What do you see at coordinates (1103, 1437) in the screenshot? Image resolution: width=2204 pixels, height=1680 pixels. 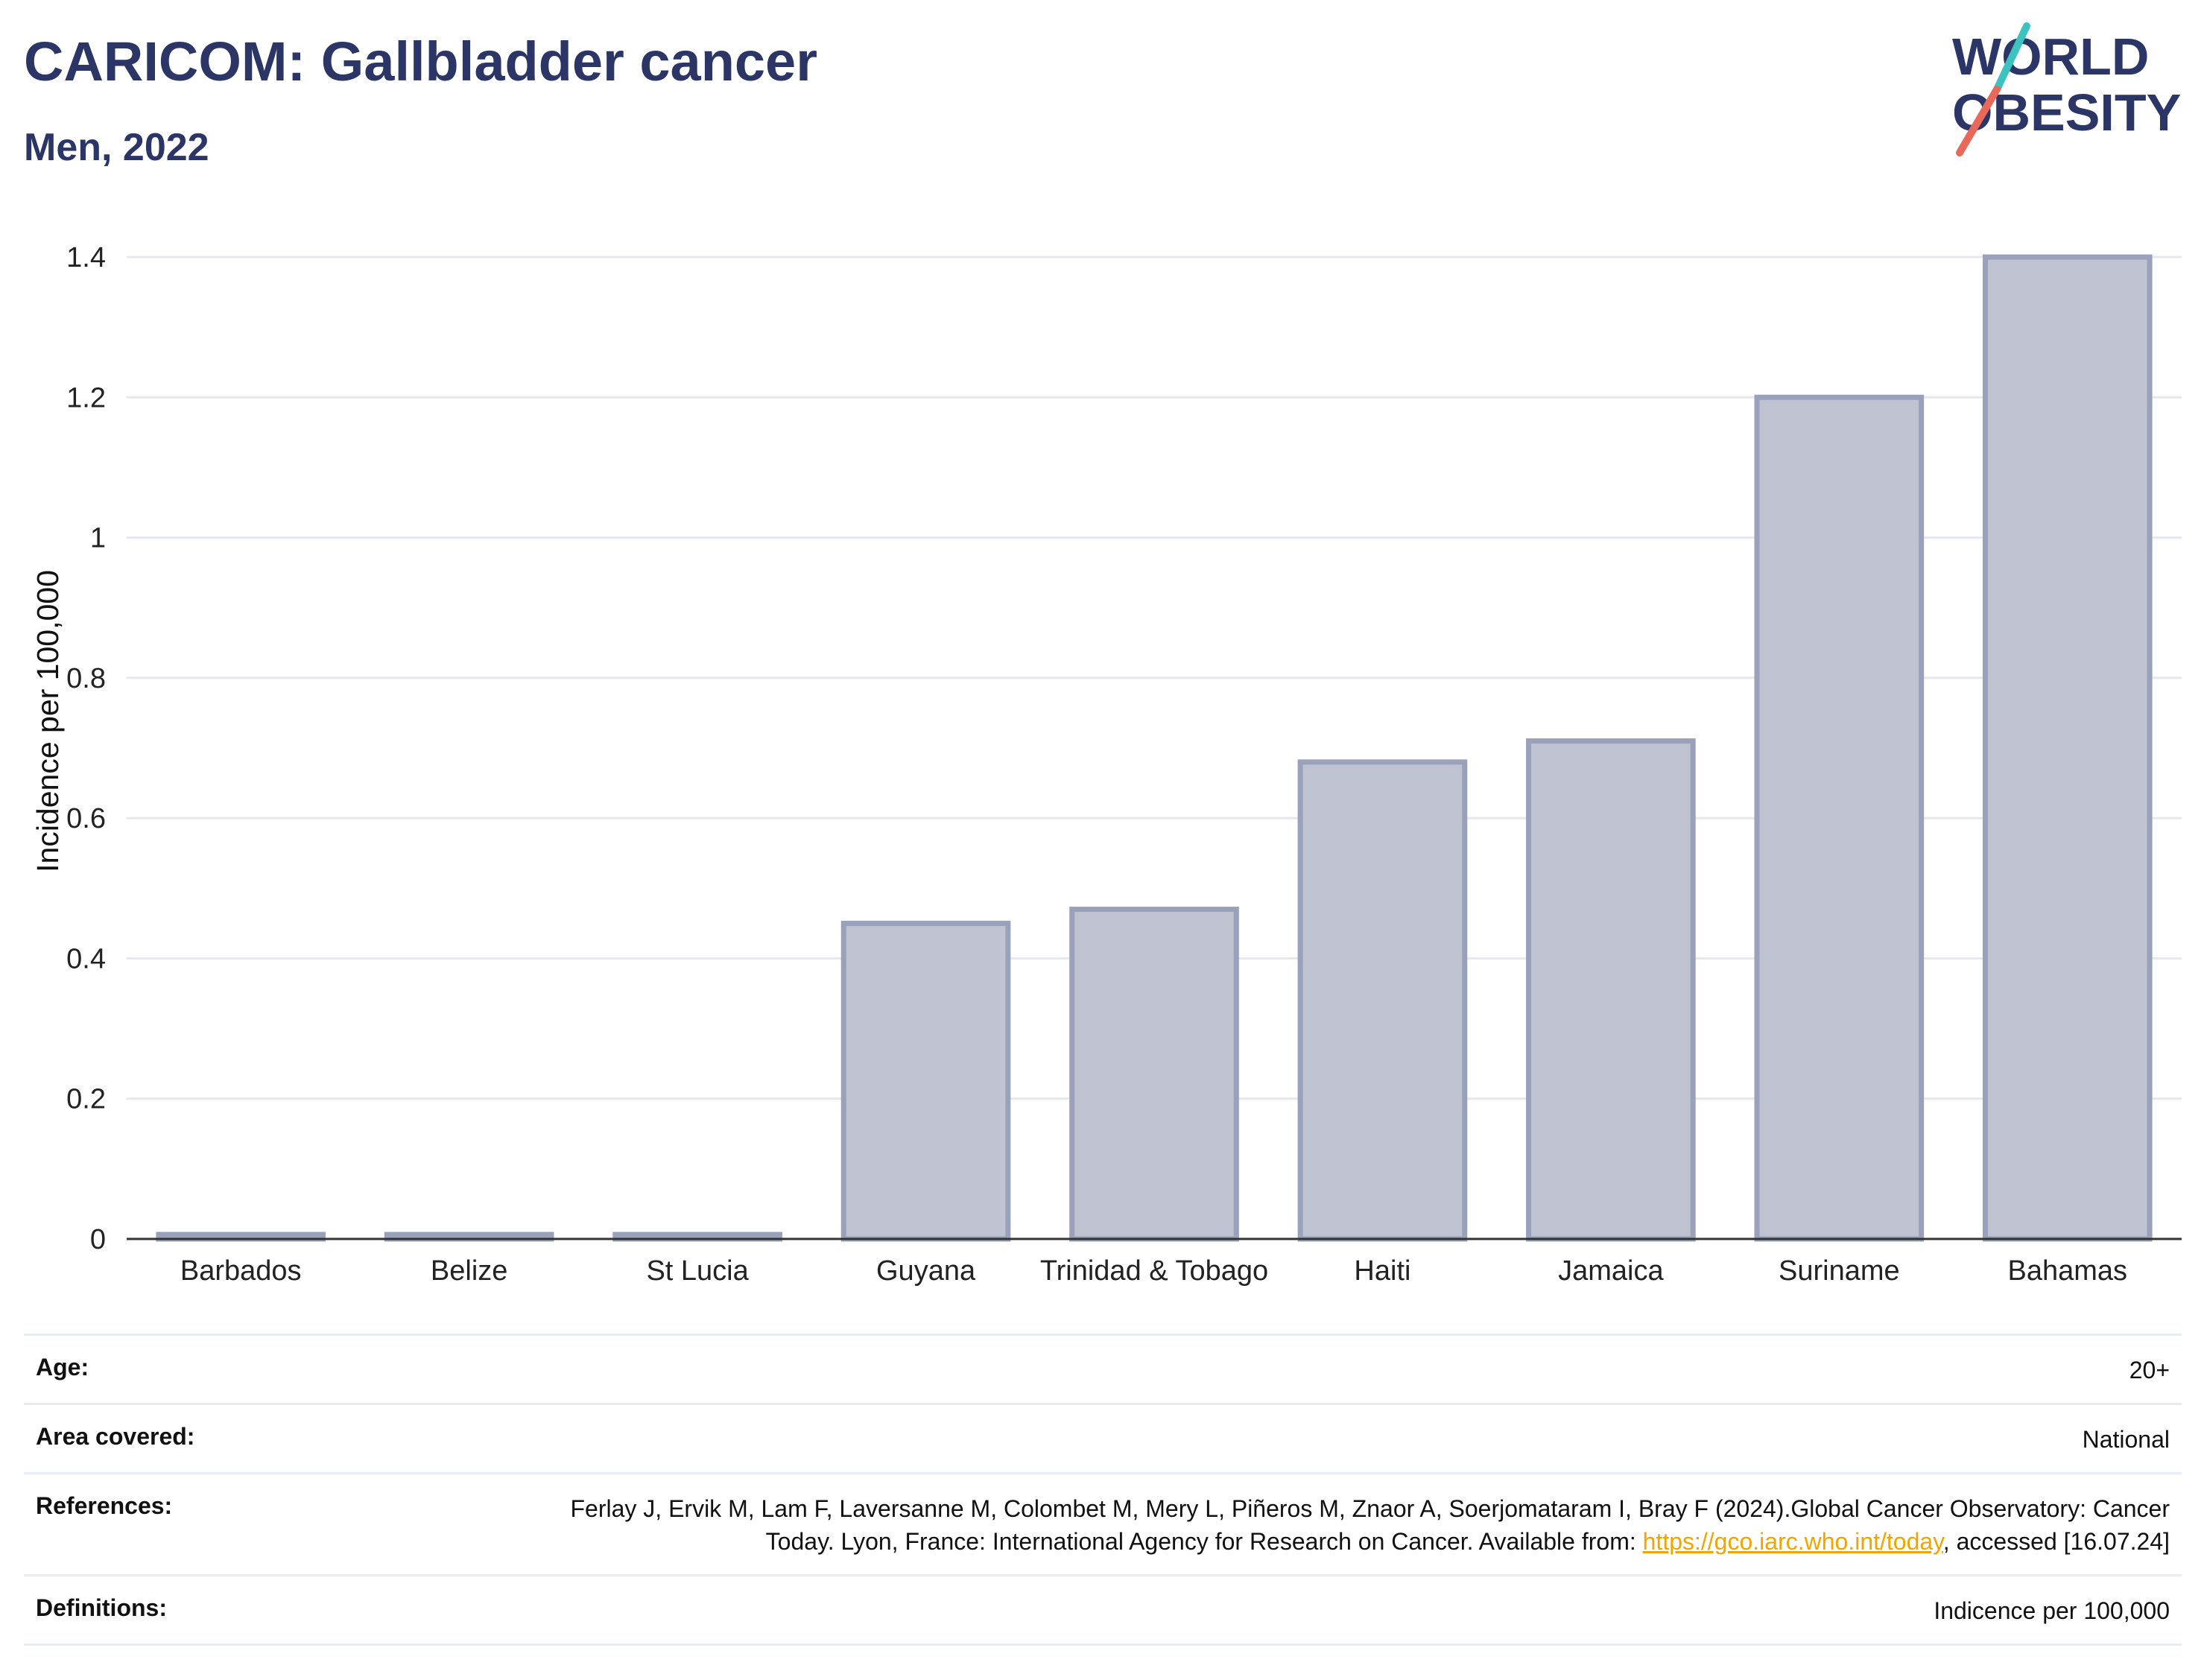 I see `info-row-area: Area covered: National` at bounding box center [1103, 1437].